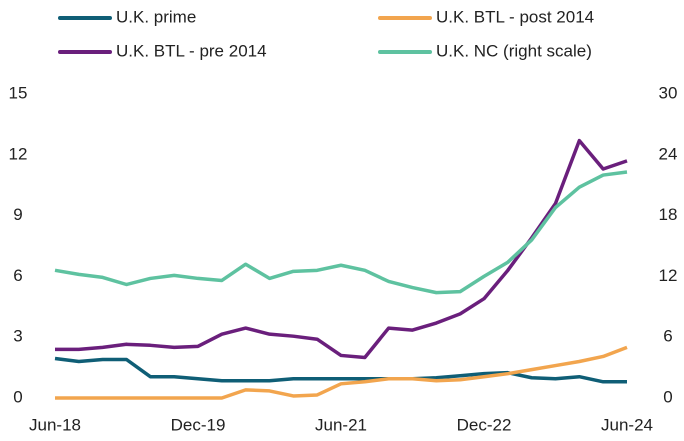 Image resolution: width=684 pixels, height=441 pixels. I want to click on legend-label: U.K. BTL - post 2014, so click(515, 16).